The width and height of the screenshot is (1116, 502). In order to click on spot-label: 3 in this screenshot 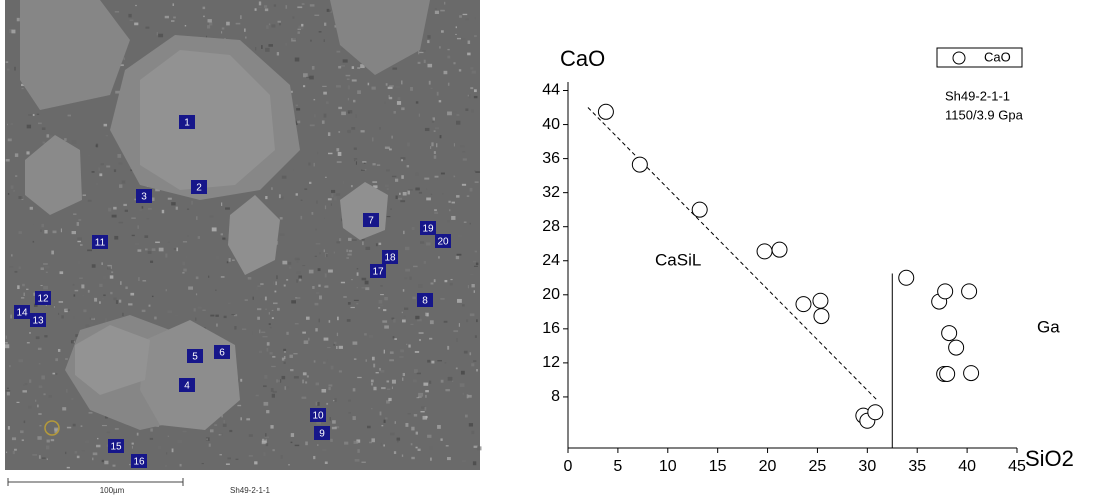, I will do `click(144, 197)`.